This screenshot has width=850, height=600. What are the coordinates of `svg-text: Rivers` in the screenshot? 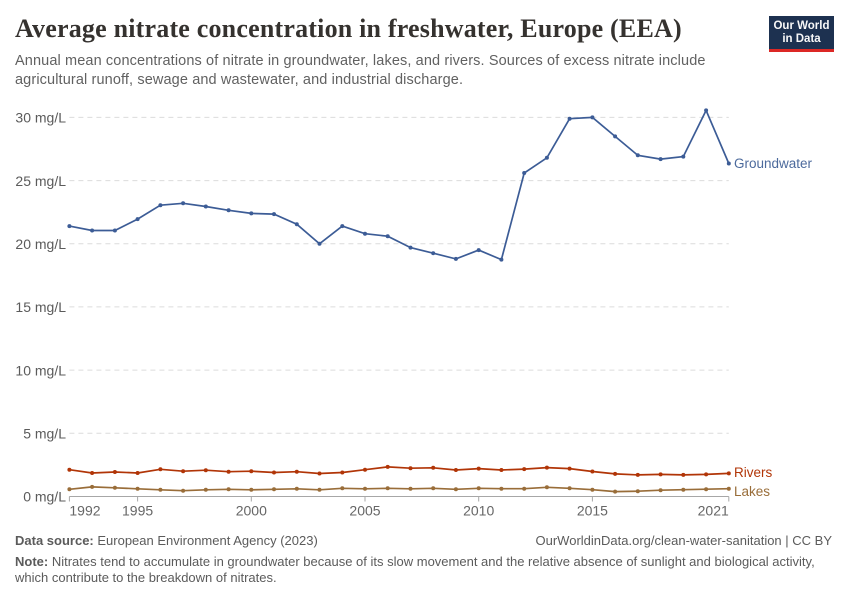 It's located at (753, 472).